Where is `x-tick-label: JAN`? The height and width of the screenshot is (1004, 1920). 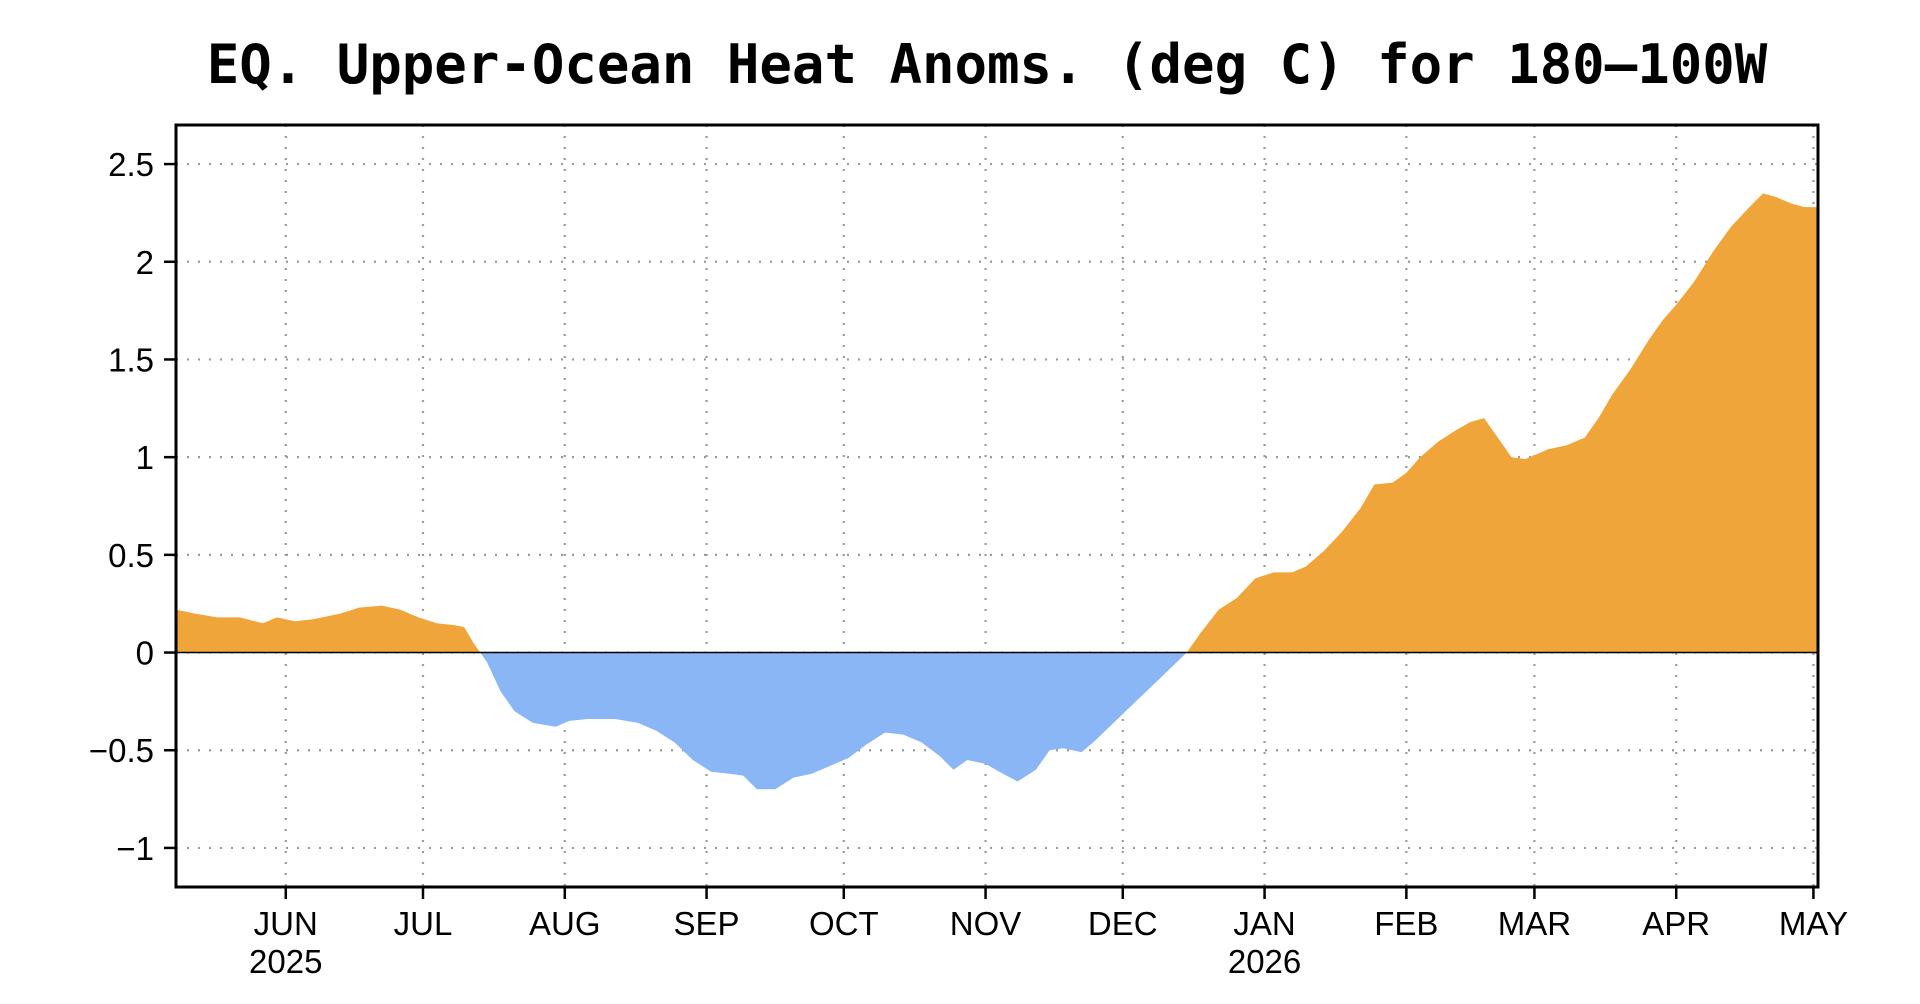
x-tick-label: JAN is located at coordinates (1264, 923).